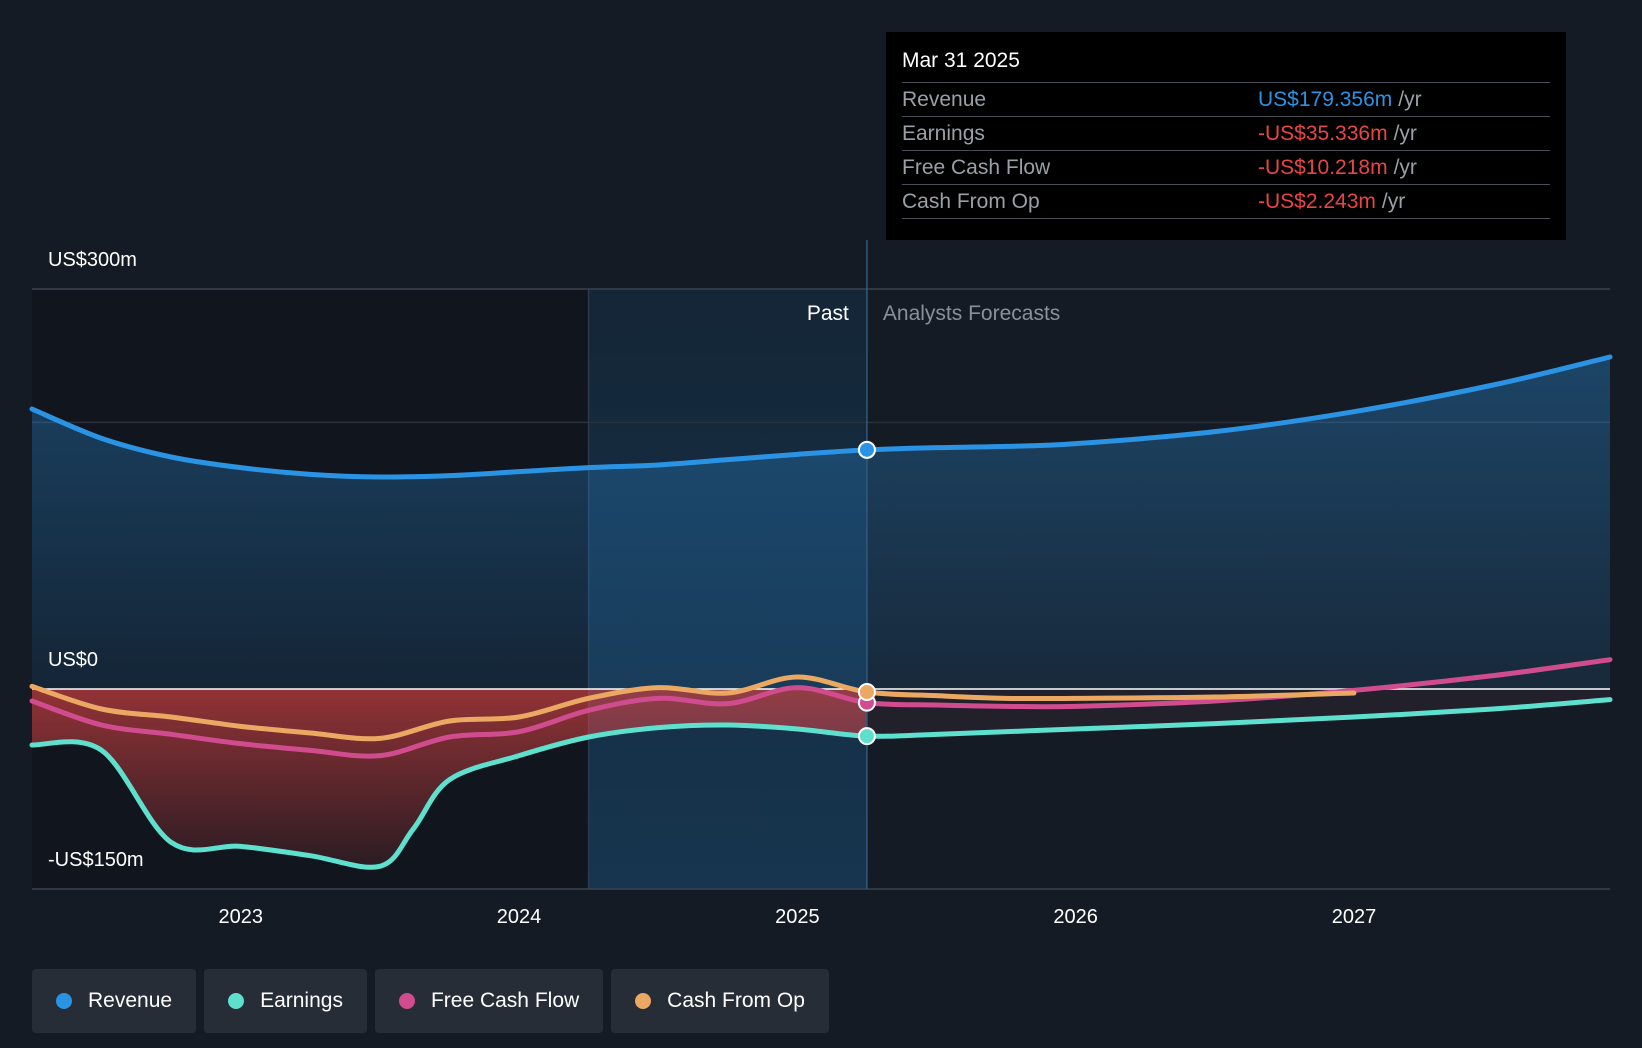 This screenshot has height=1048, width=1642. What do you see at coordinates (73, 660) in the screenshot?
I see `y-tick-label: US$0` at bounding box center [73, 660].